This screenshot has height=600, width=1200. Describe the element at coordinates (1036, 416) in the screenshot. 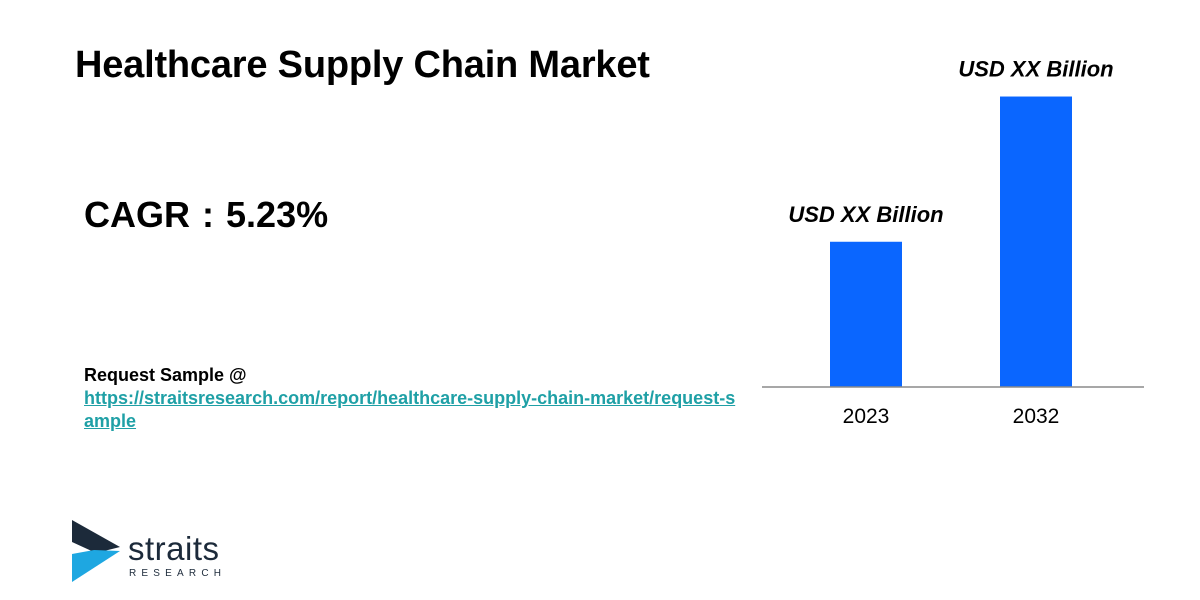

I see `x-tick-label-2032: 2032` at that location.